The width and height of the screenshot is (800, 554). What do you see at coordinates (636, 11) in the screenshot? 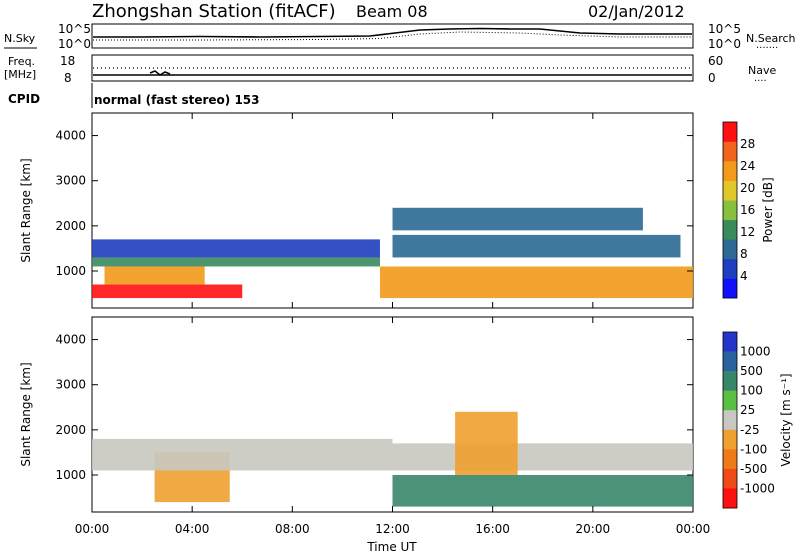
I see `date-label: 02/Jan/2012` at bounding box center [636, 11].